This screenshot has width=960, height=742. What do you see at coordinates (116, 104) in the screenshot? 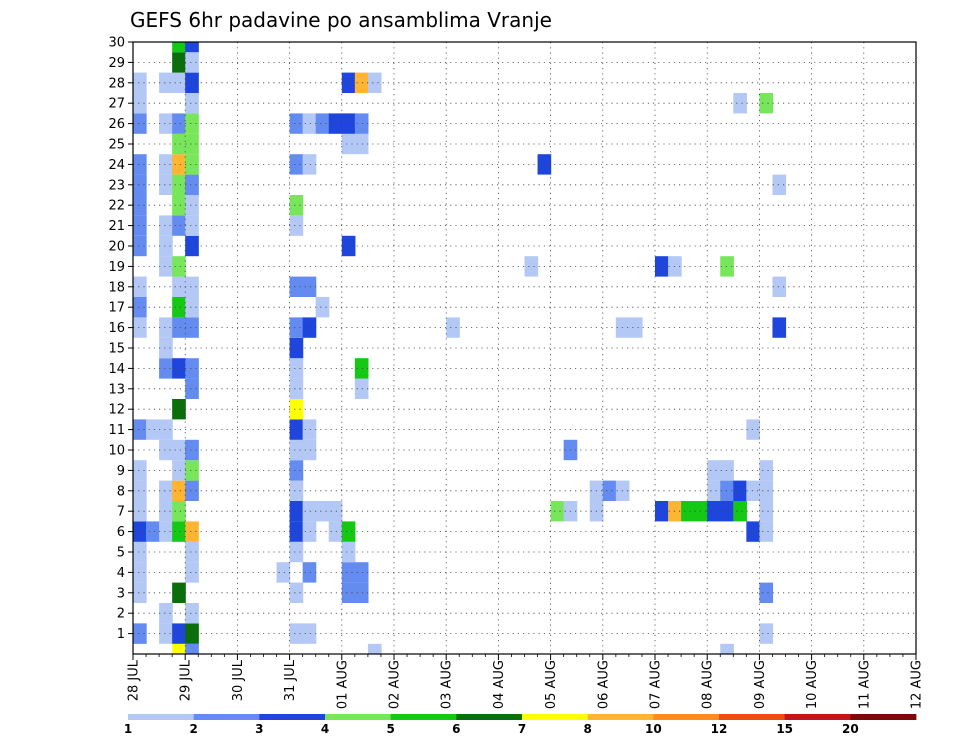
I see `y-tick-label: 27` at bounding box center [116, 104].